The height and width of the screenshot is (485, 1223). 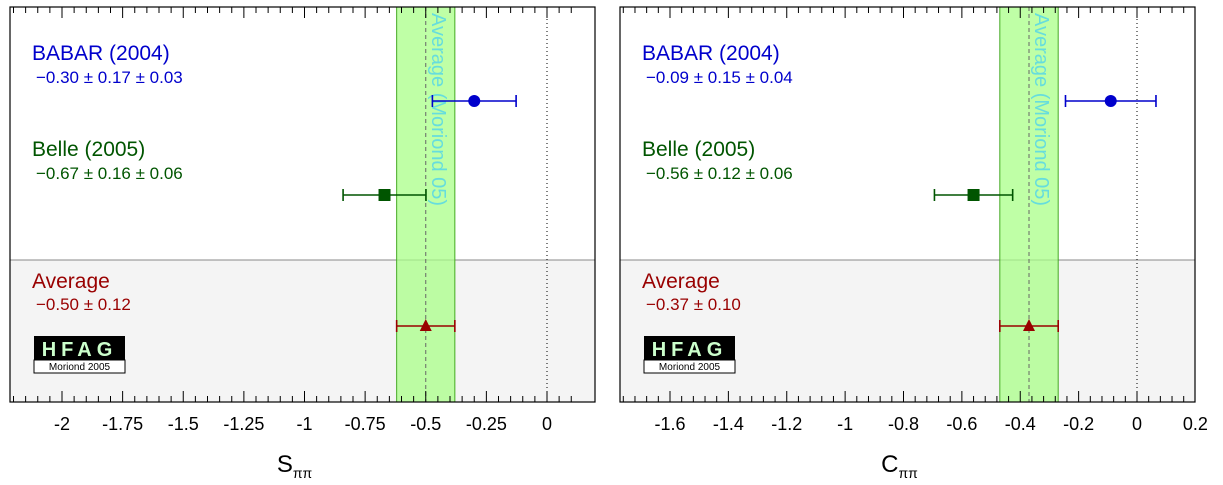 What do you see at coordinates (243, 424) in the screenshot?
I see `tick-label: -1.25` at bounding box center [243, 424].